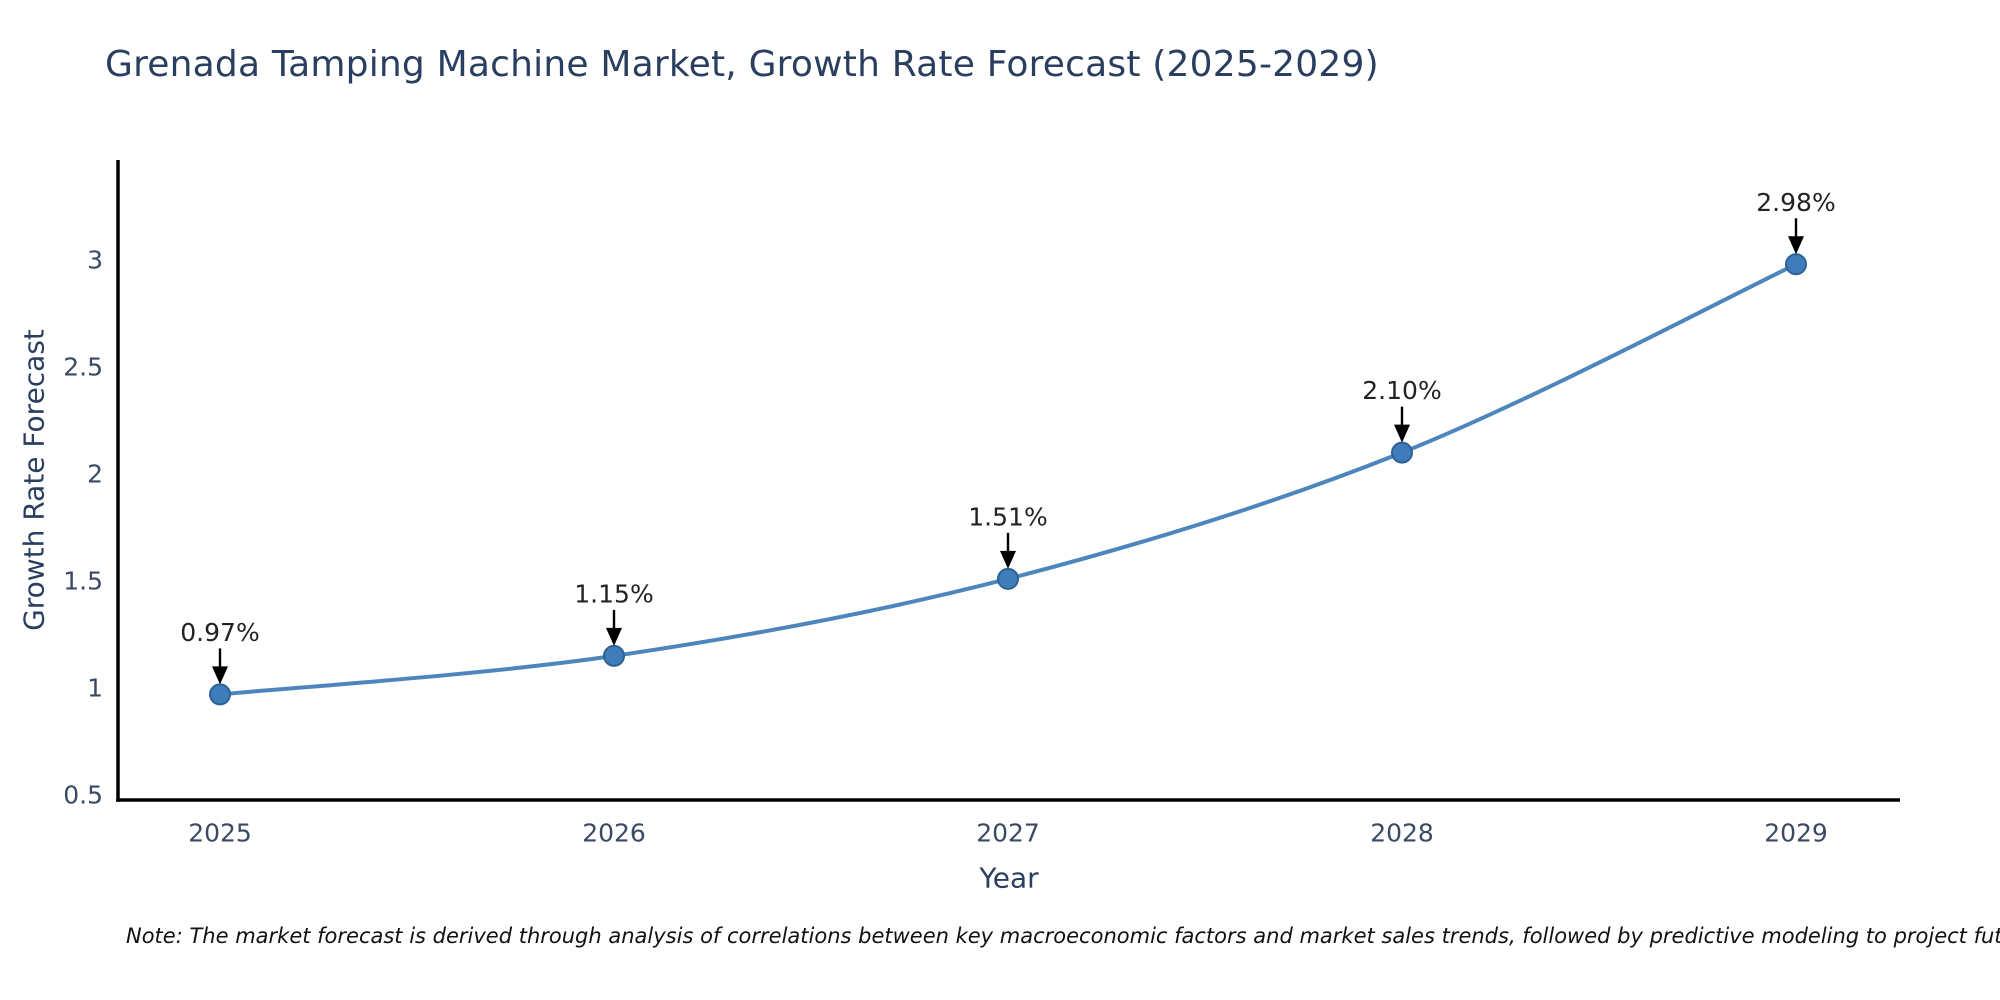 The width and height of the screenshot is (2000, 1000). What do you see at coordinates (613, 593) in the screenshot?
I see `point-value-label: 1.15%` at bounding box center [613, 593].